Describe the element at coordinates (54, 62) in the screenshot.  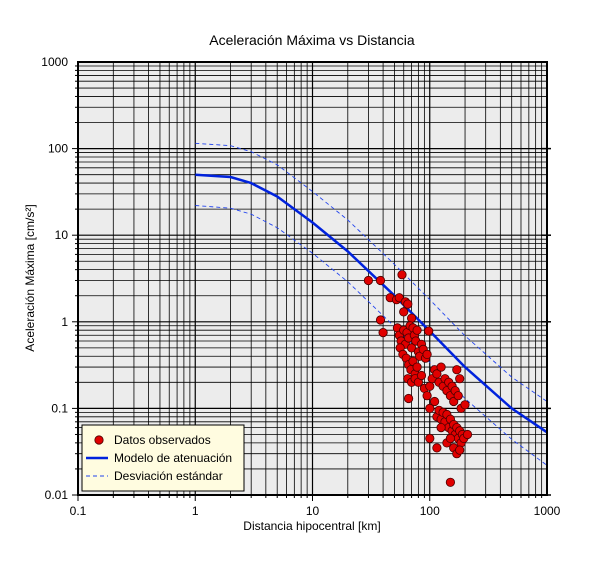
I see `y-tick-label: 1000` at that location.